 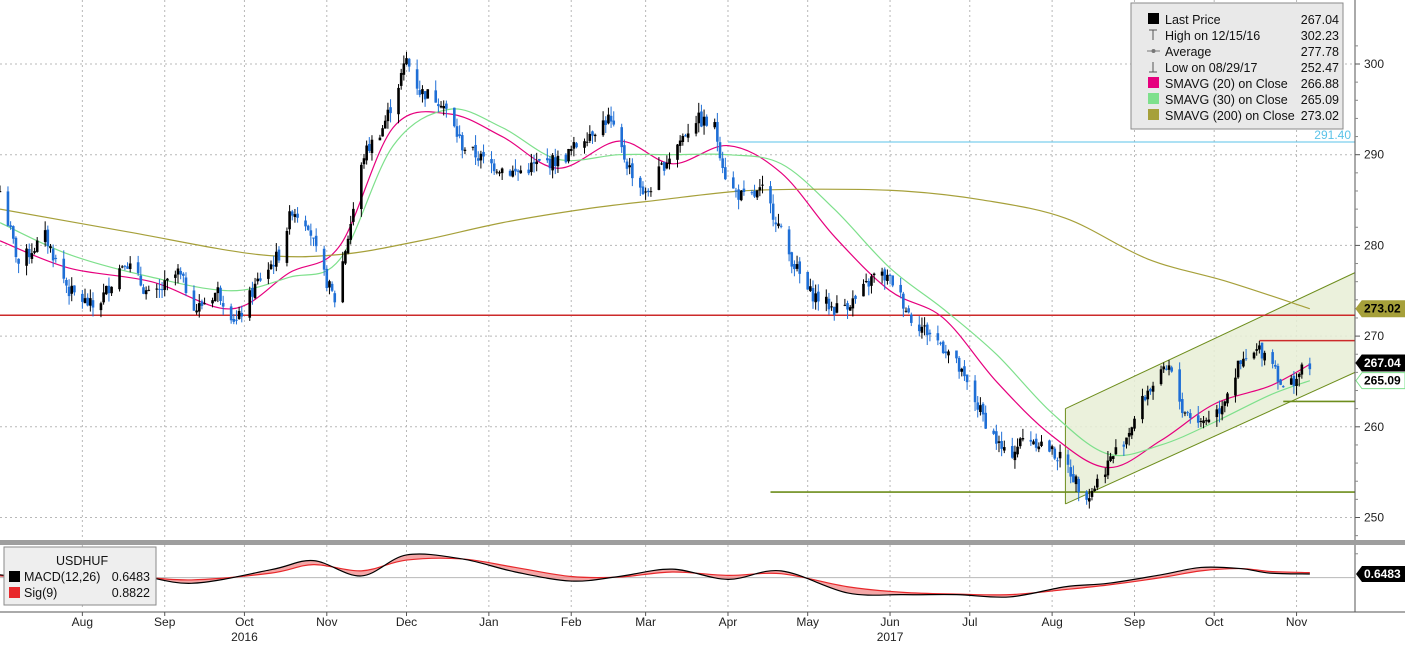 What do you see at coordinates (1135, 622) in the screenshot?
I see `x-tick-label: Sep` at bounding box center [1135, 622].